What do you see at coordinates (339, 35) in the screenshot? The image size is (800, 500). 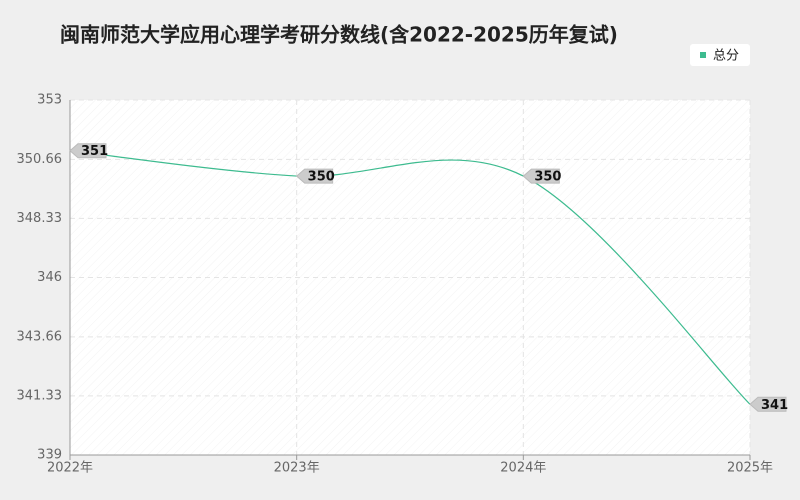 I see `chart-title: 闽南师范大学应用心理学考研分数线(含2022-2025历年复试)` at bounding box center [339, 35].